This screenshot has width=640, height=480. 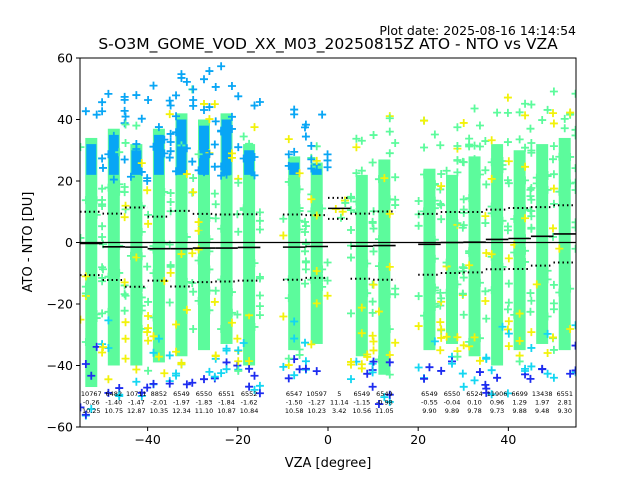 I want to click on stat-label-std: 3.42, so click(x=339, y=411).